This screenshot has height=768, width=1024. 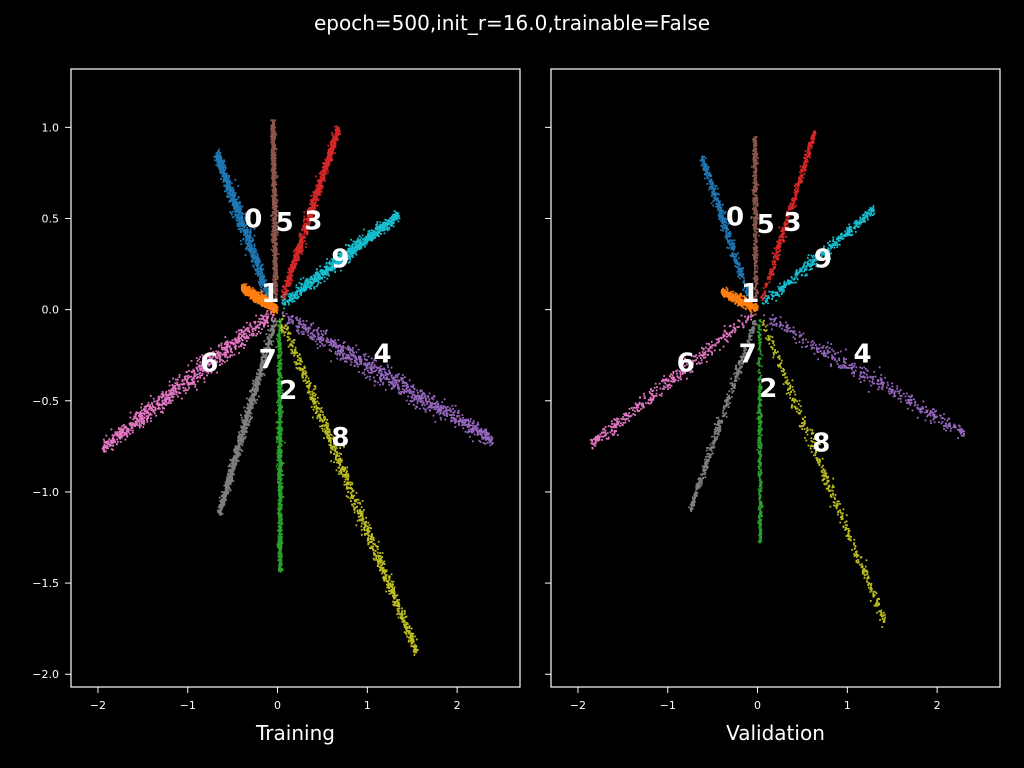 What do you see at coordinates (51, 218) in the screenshot?
I see `y-tick-label: 0.5` at bounding box center [51, 218].